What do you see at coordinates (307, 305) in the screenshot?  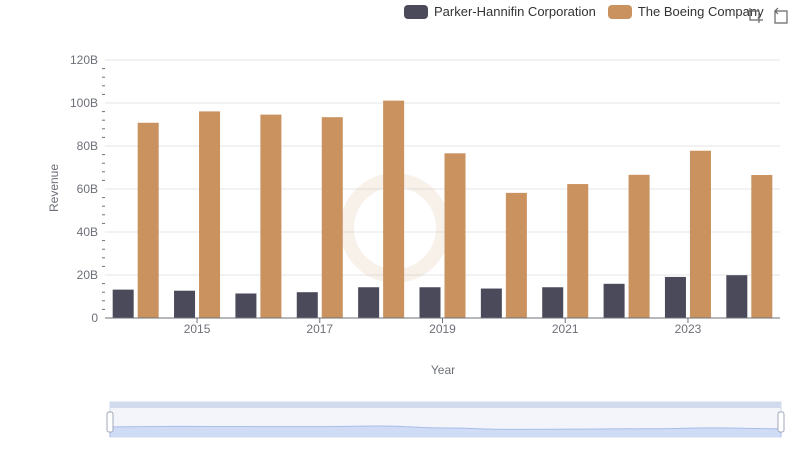 I see `bar-parker-hannifin-2017` at bounding box center [307, 305].